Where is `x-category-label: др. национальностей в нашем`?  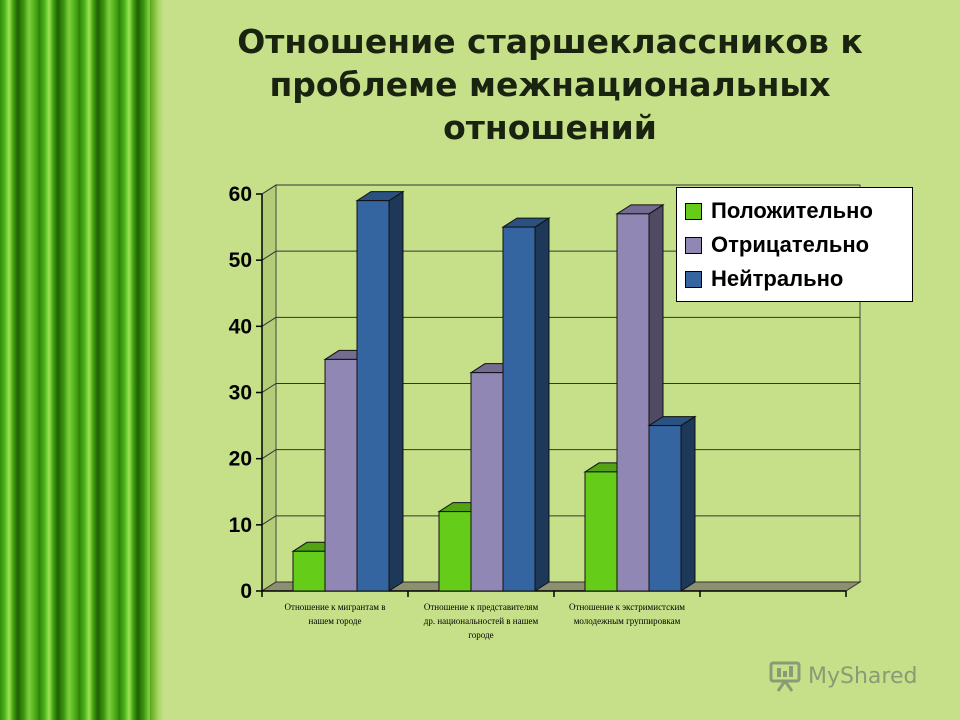
x-category-label: др. национальностей в нашем is located at coordinates (481, 621).